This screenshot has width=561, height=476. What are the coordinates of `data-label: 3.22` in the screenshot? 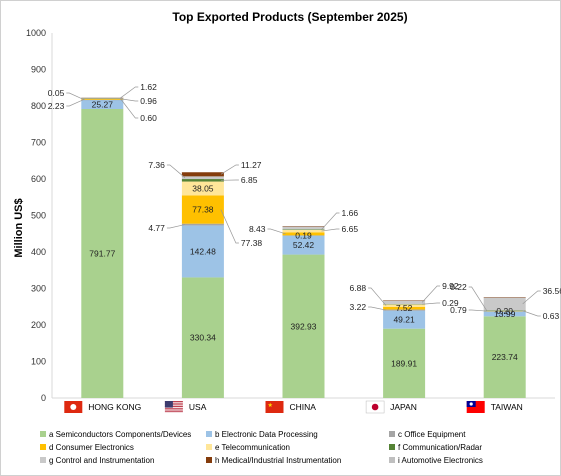 It's located at (358, 307).